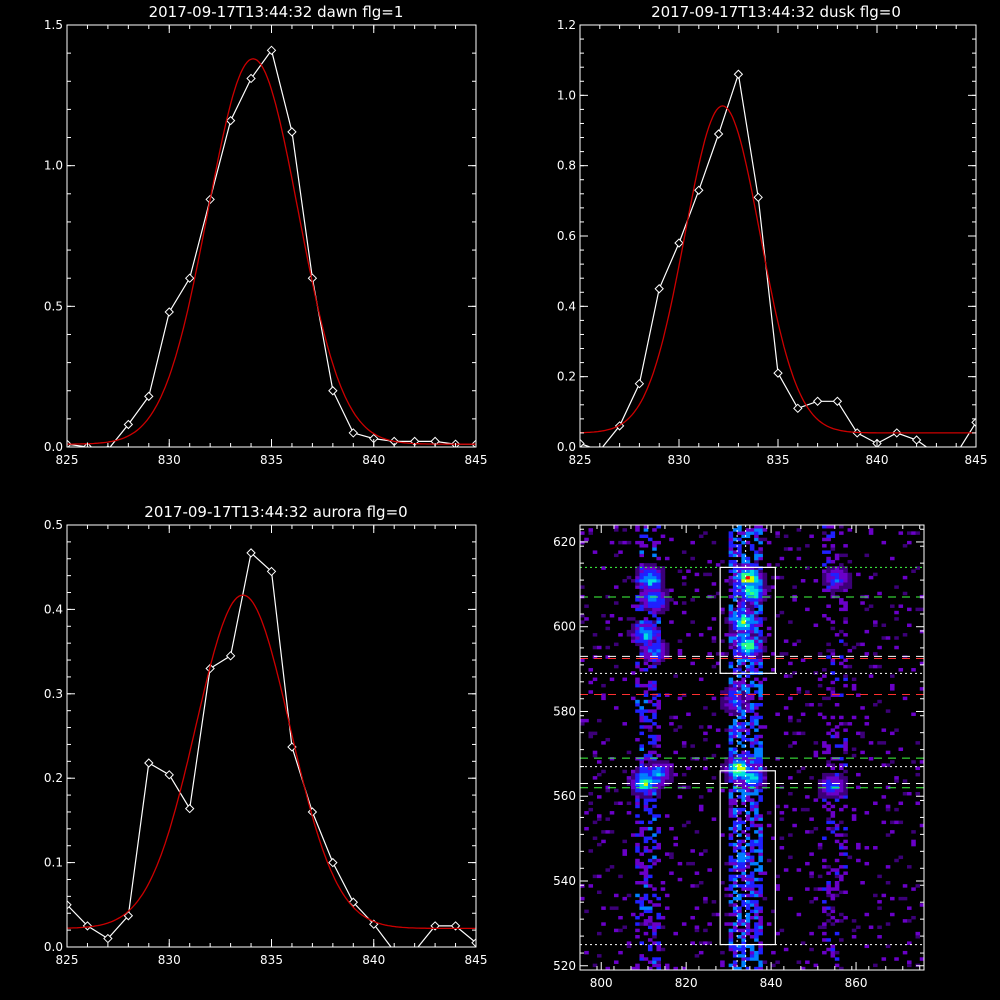  What do you see at coordinates (189, 808) in the screenshot?
I see `aurora-data-point` at bounding box center [189, 808].